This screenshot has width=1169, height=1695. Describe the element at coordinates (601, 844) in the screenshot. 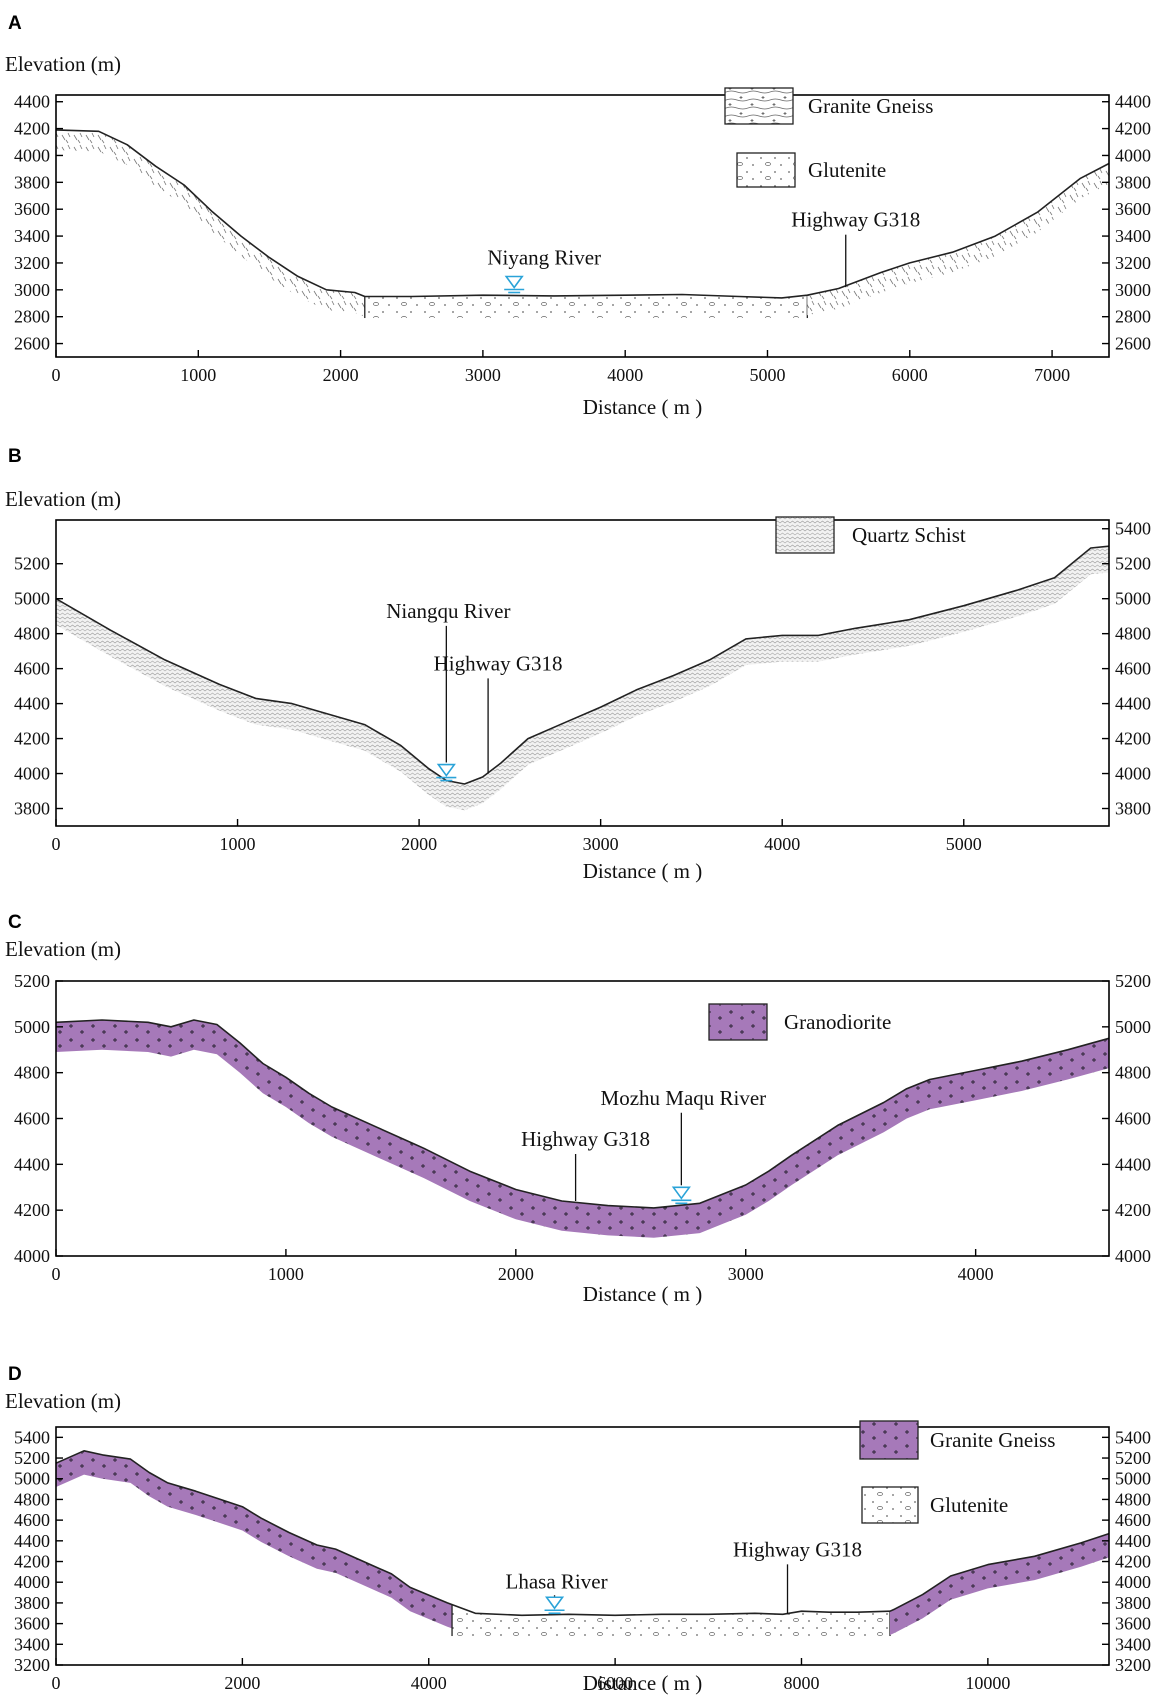

I see `x-tick-label: 3000` at that location.